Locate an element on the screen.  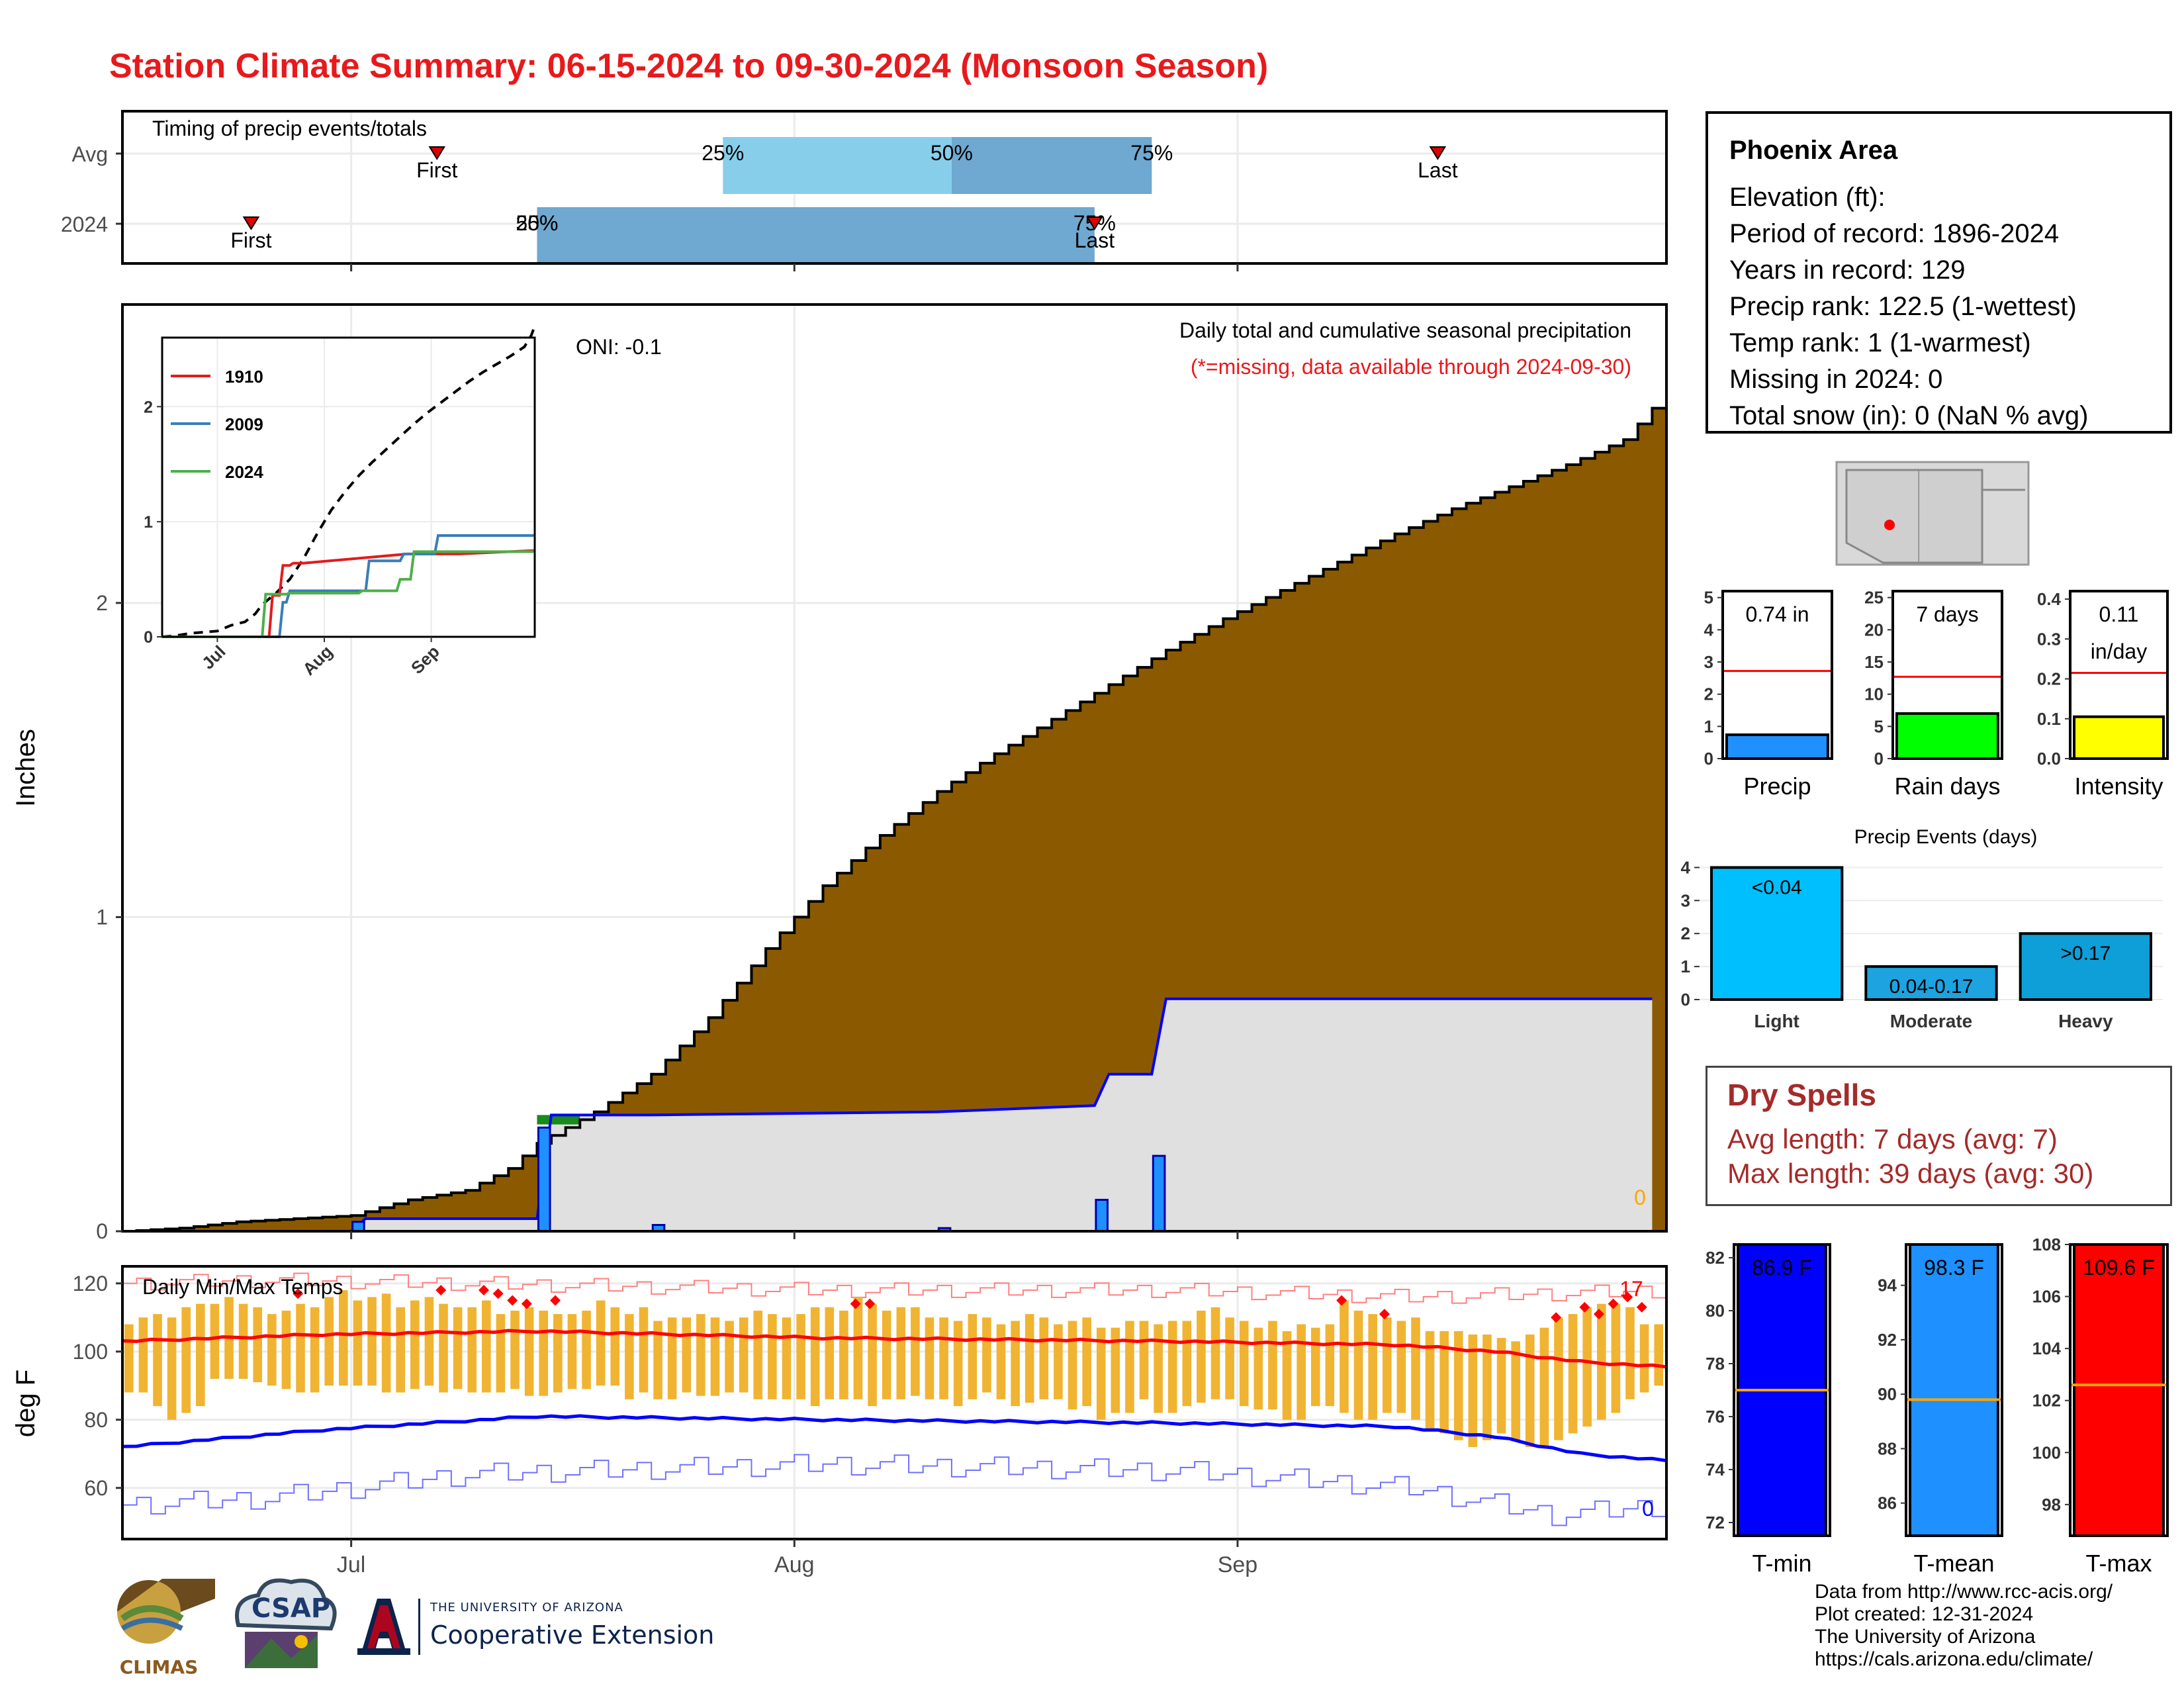
map-state-arizona is located at coordinates (1883, 516).